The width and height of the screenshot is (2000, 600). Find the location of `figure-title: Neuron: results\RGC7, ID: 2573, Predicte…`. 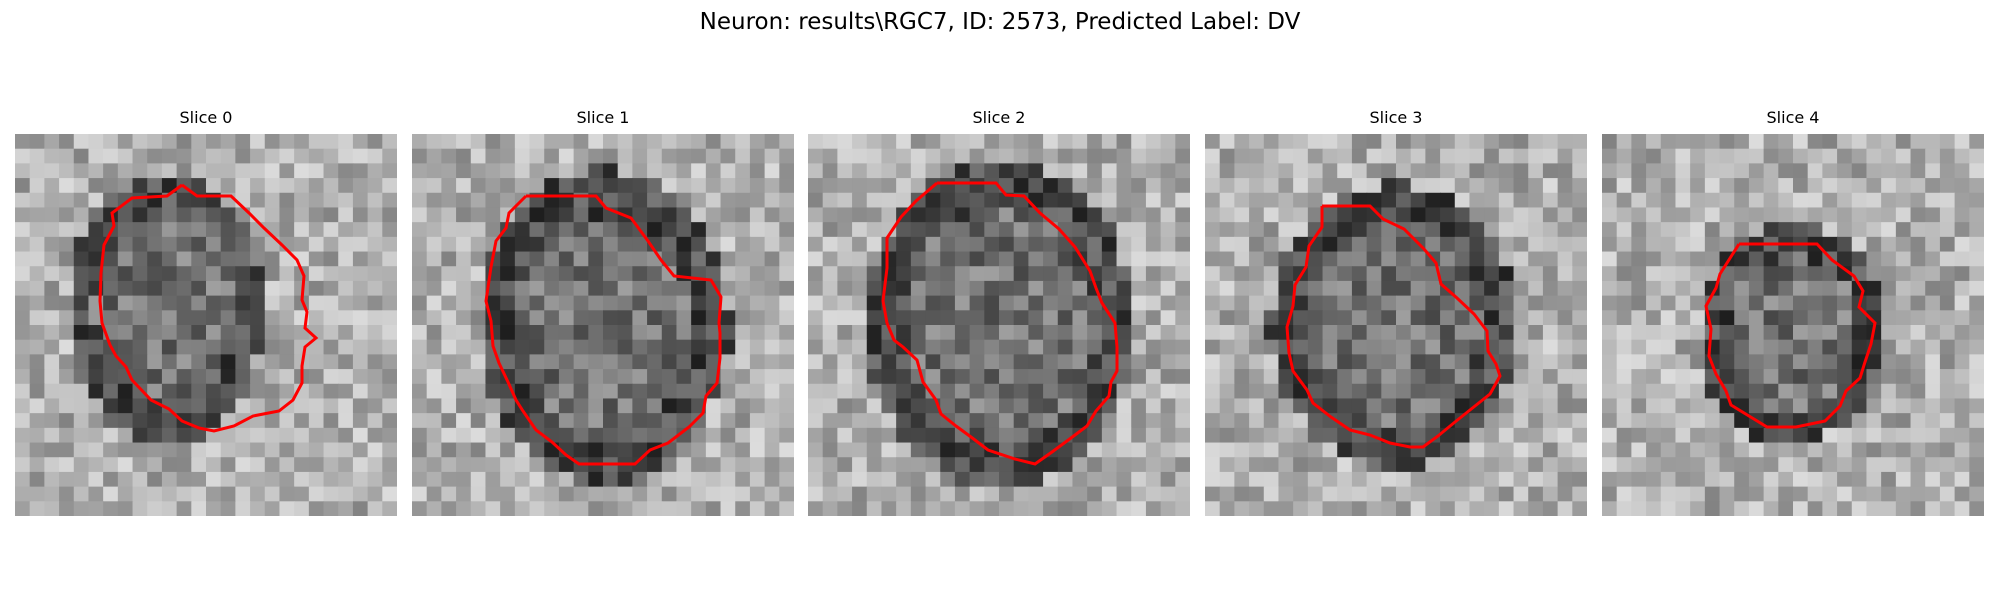

figure-title: Neuron: results\RGC7, ID: 2573, Predicte… is located at coordinates (1000, 22).